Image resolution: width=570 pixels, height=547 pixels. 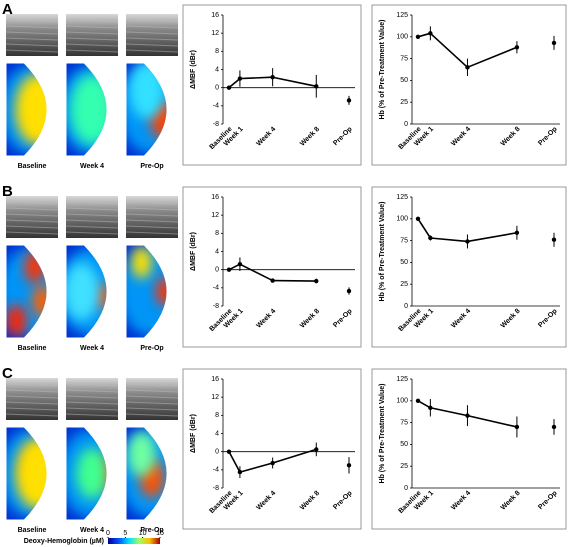 I want to click on panel-label: A, so click(x=7, y=9).